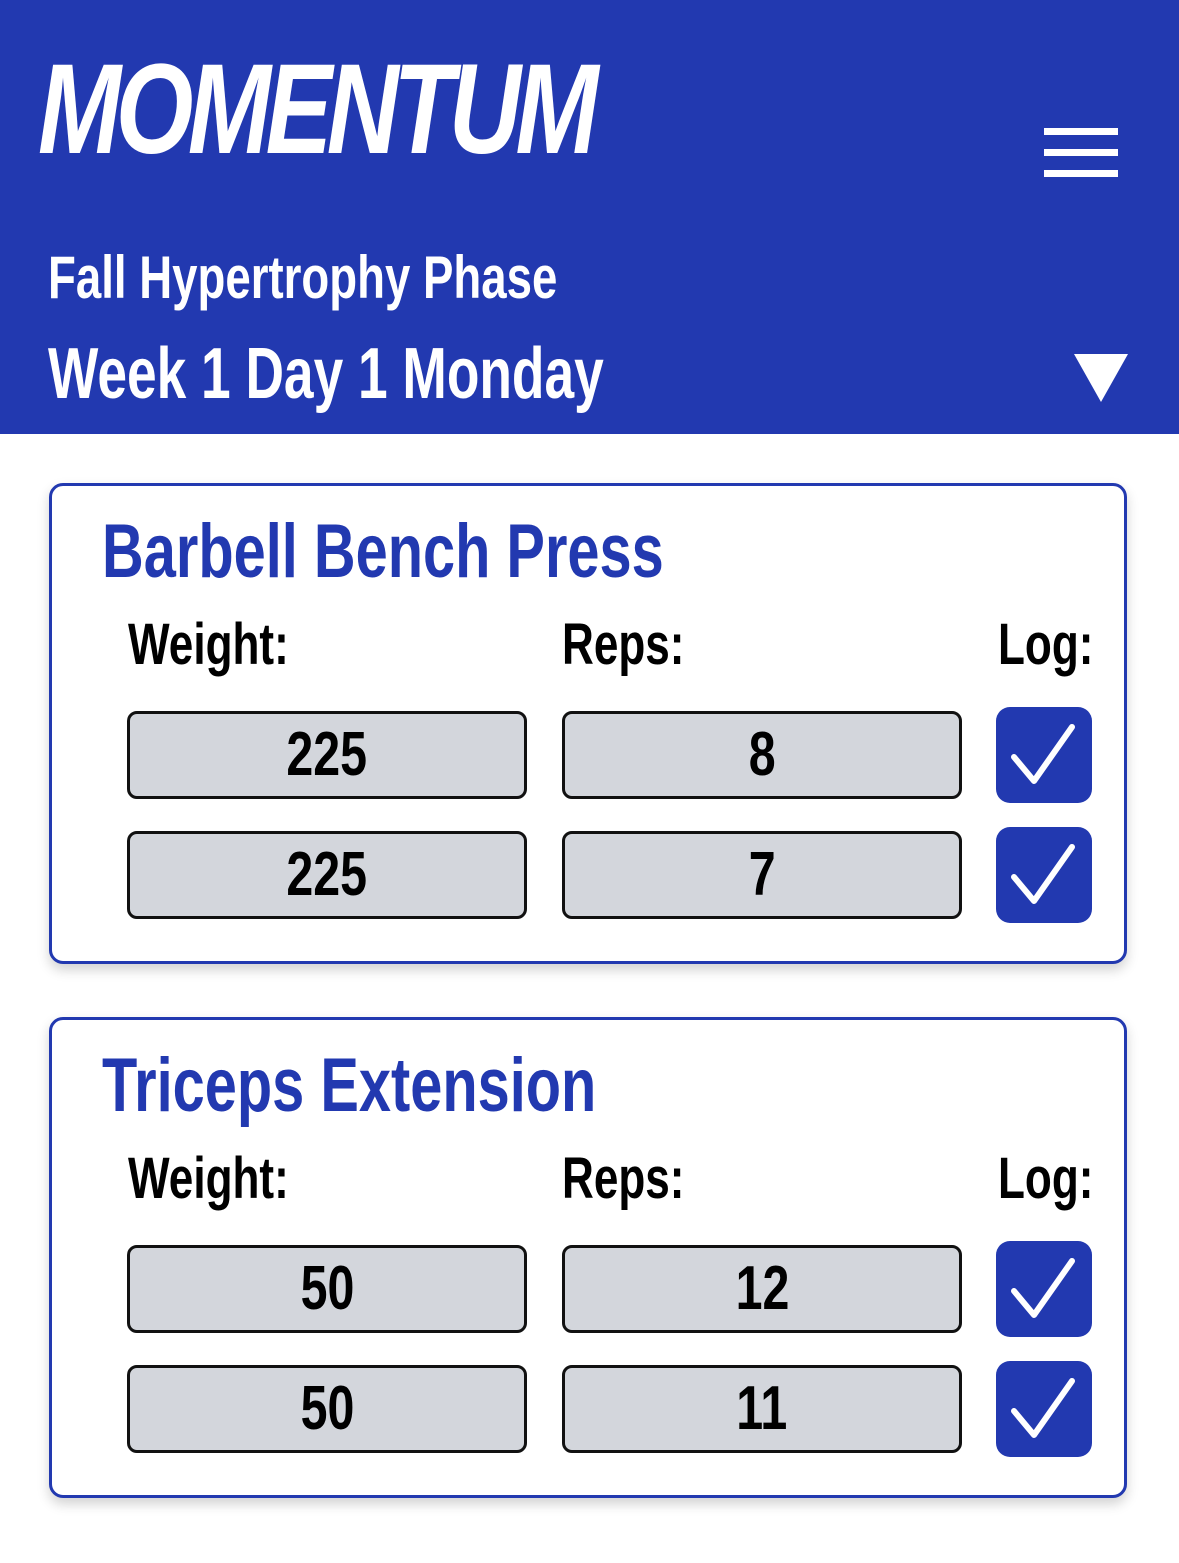  I want to click on reps-input: 12, so click(762, 1289).